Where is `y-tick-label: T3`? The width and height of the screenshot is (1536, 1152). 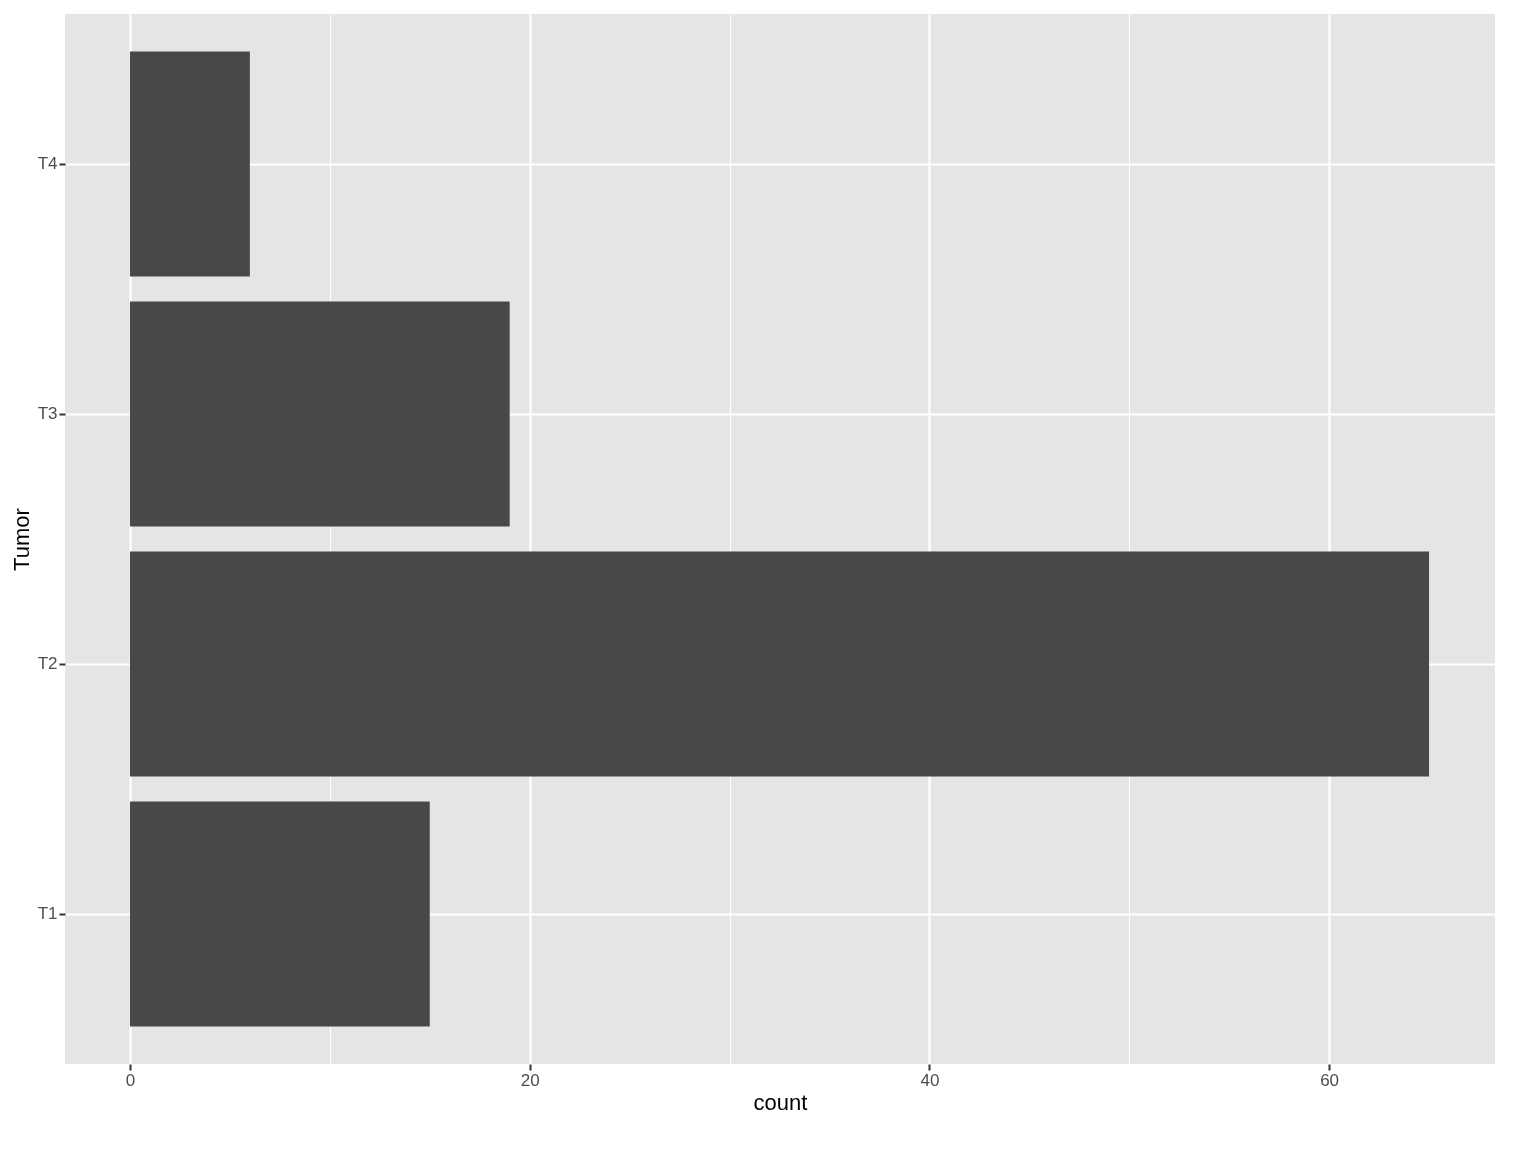 y-tick-label: T3 is located at coordinates (47, 413).